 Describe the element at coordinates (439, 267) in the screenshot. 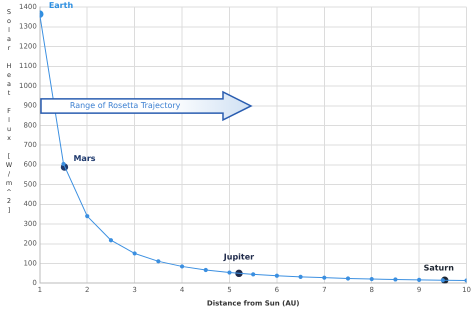

I see `annotation: Saturn` at that location.